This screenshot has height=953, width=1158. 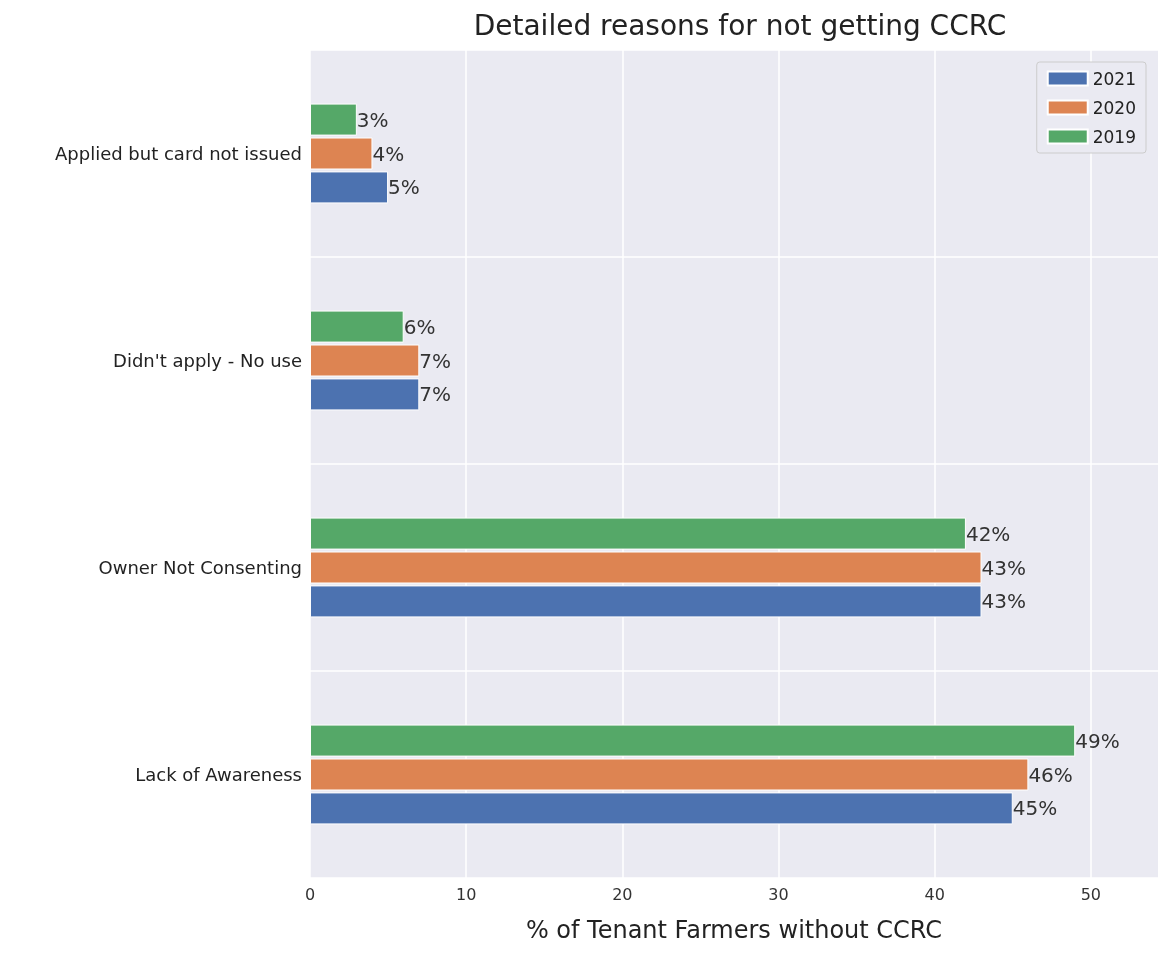 What do you see at coordinates (178, 153) in the screenshot?
I see `y-tick-label: Applied but card not issued` at bounding box center [178, 153].